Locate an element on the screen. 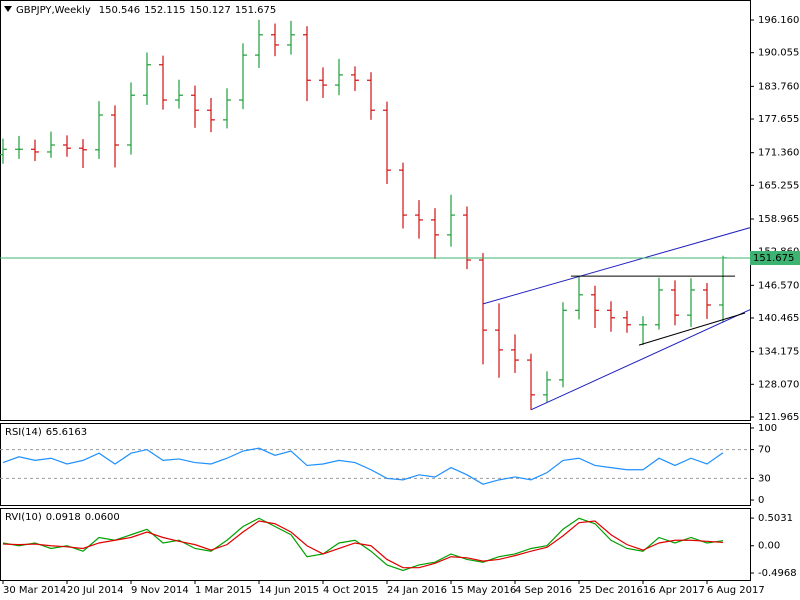  rsi-panel-frame is located at coordinates (375, 464).